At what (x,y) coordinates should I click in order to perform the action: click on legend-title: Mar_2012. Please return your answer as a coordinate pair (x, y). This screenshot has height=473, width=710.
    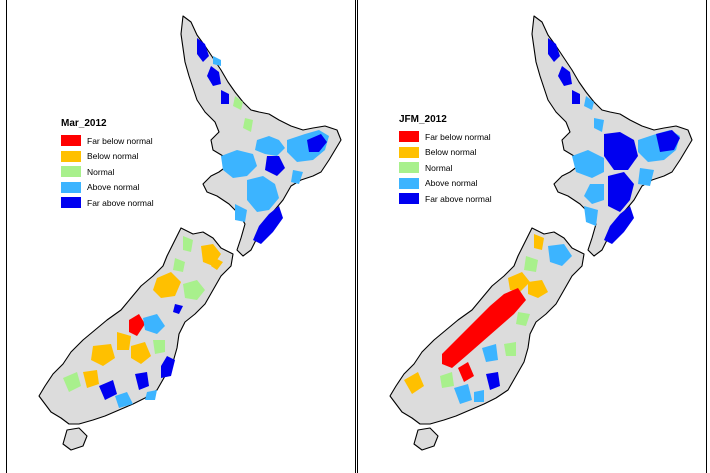
    Looking at the image, I should click on (84, 123).